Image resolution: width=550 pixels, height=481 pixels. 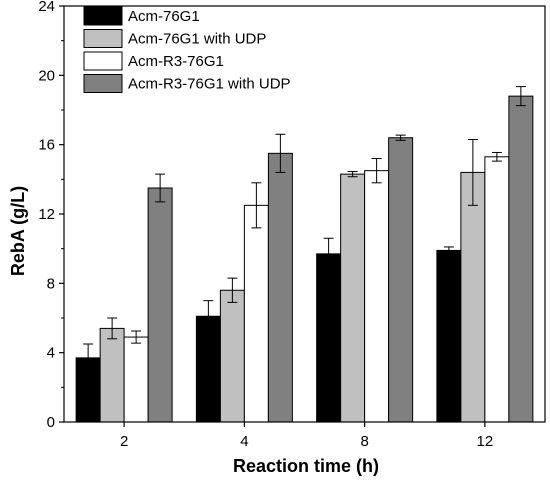 I want to click on y-tick-label: 0, so click(x=51, y=422).